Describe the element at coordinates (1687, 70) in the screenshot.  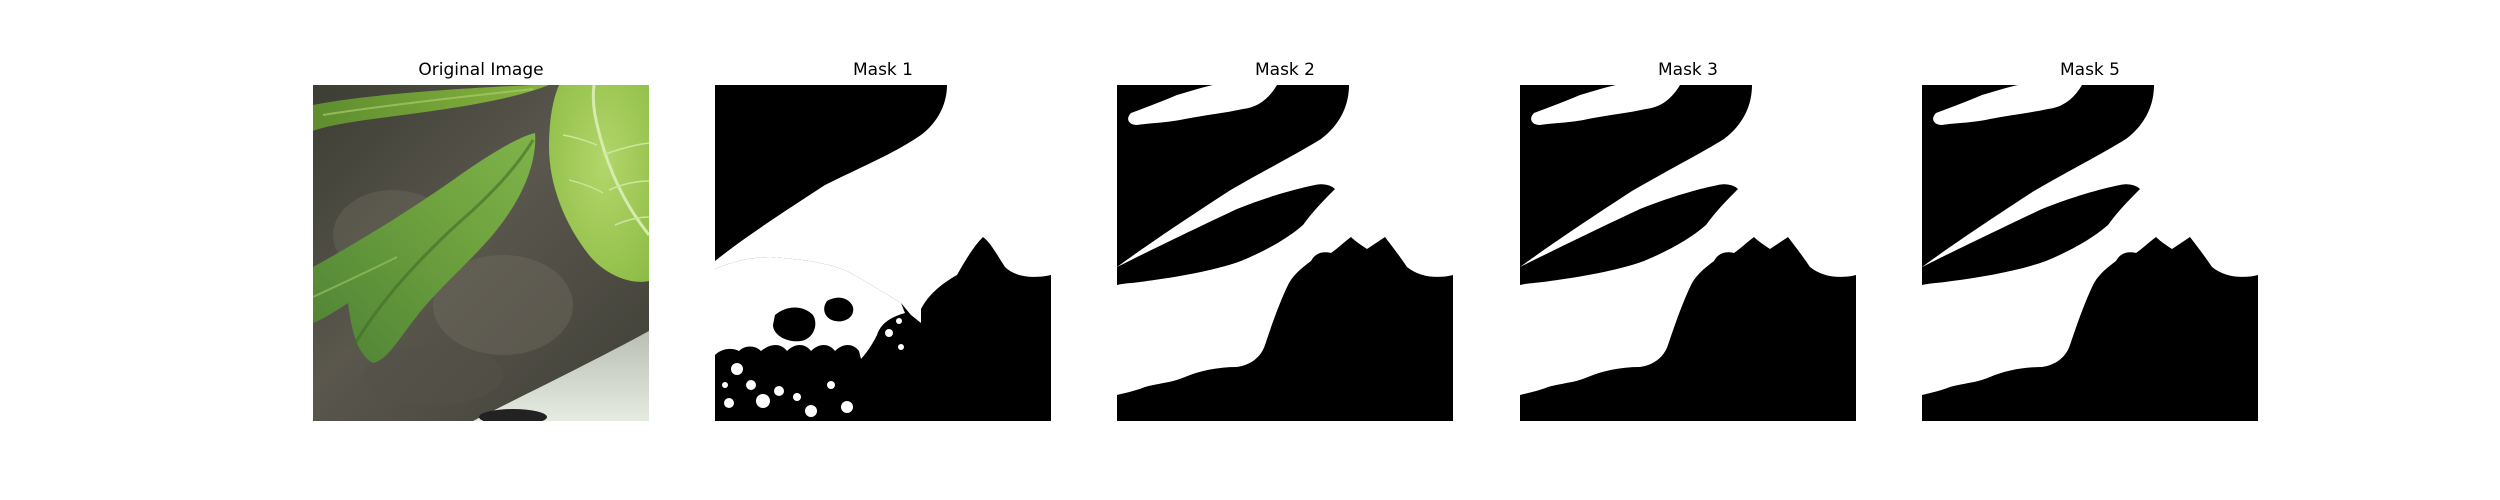
I see `panel-title-mask-3: Mask 3` at that location.